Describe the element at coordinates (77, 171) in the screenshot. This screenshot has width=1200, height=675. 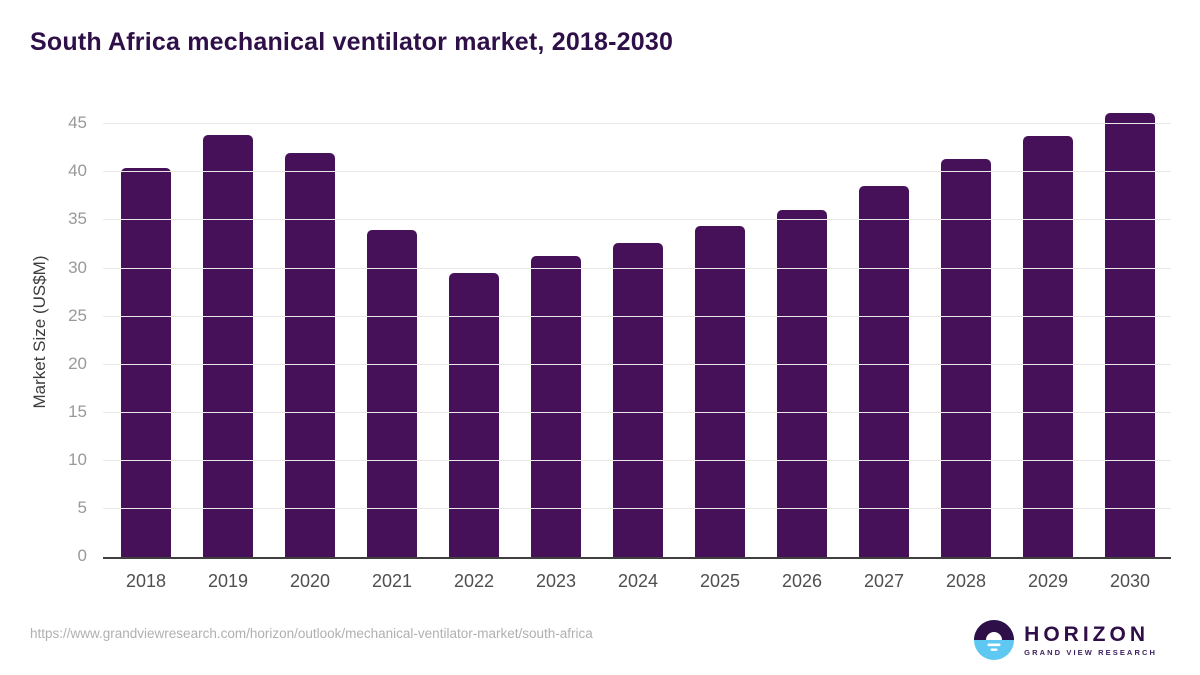
I see `y-tick-label: 40` at that location.